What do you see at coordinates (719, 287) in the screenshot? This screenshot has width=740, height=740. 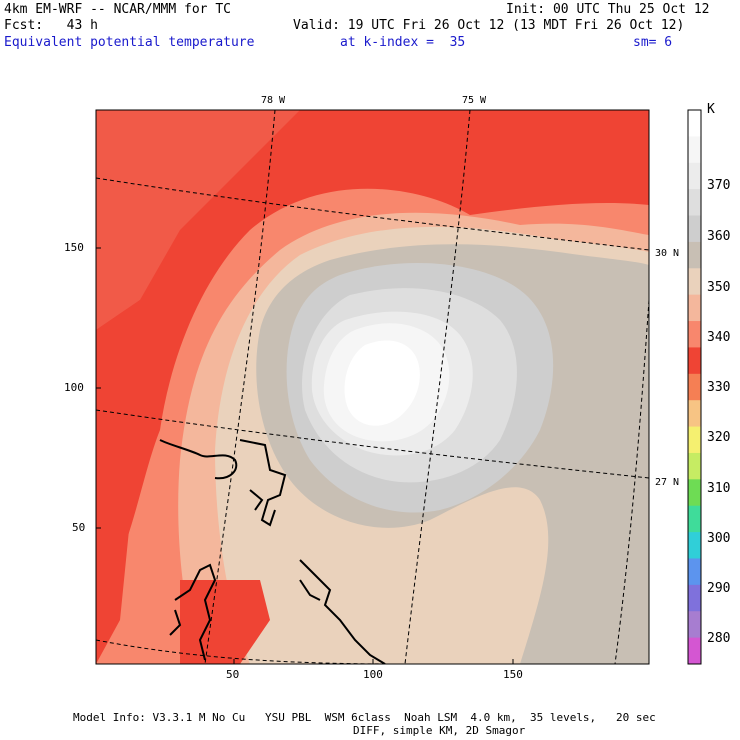 I see `legend-label-350: 350` at bounding box center [719, 287].